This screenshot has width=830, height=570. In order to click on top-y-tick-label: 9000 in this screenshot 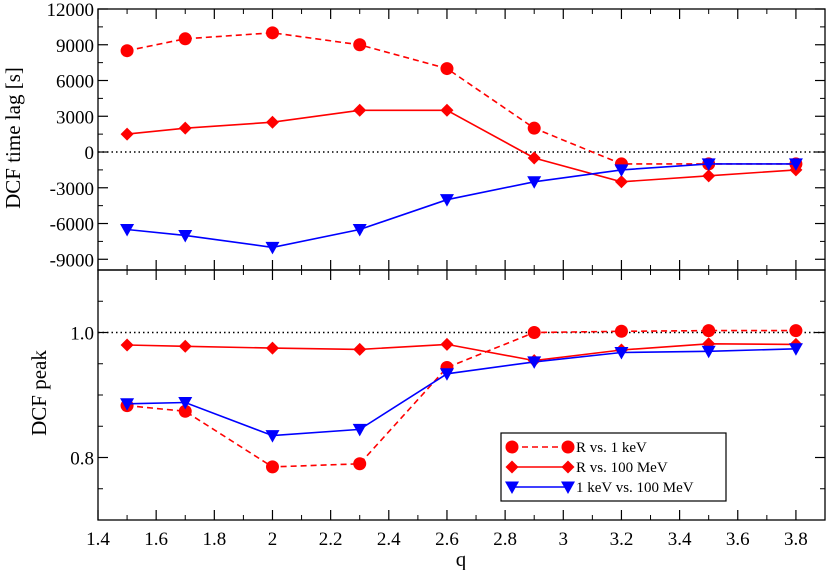, I will do `click(75, 46)`.